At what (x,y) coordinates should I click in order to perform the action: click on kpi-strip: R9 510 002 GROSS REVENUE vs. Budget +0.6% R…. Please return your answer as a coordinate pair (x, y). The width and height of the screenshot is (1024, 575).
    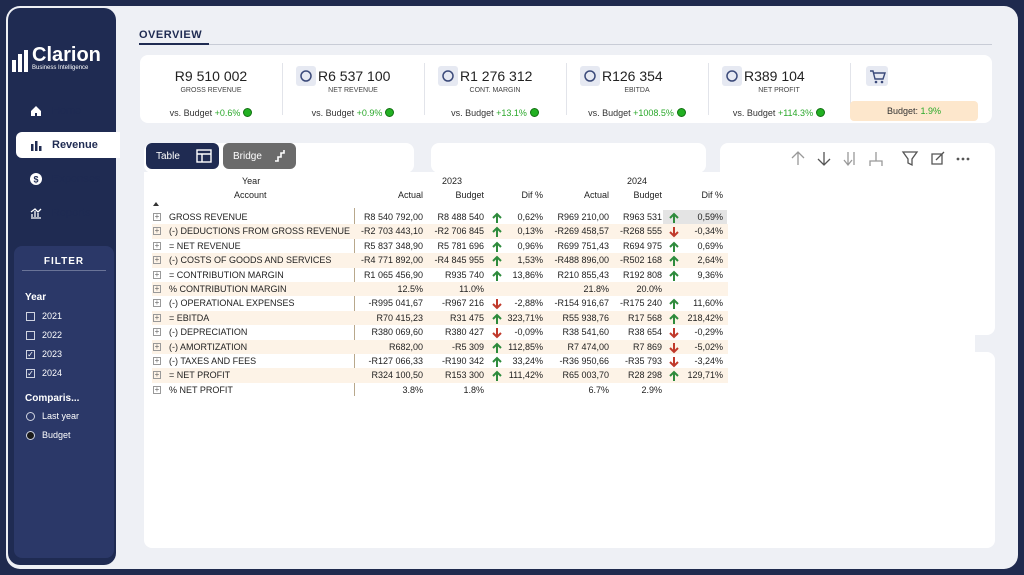
    Looking at the image, I should click on (566, 89).